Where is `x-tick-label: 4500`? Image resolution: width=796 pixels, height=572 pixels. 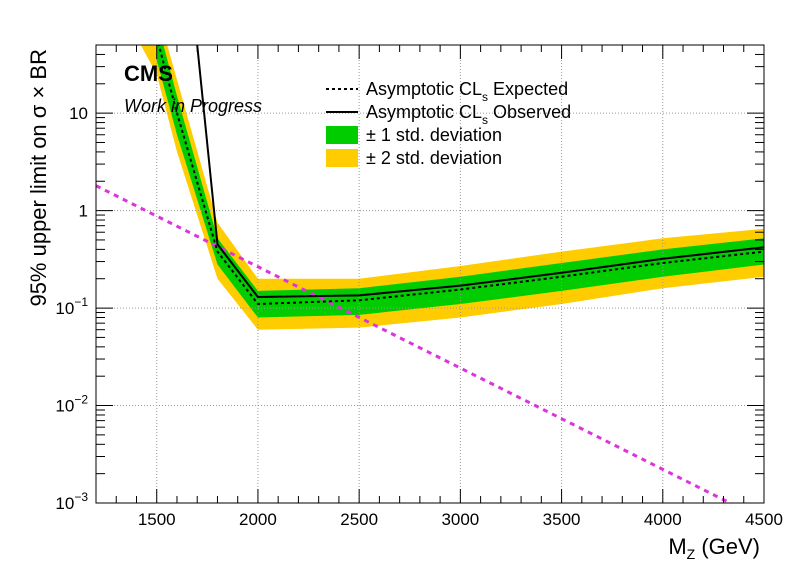 x-tick-label: 4500 is located at coordinates (764, 519).